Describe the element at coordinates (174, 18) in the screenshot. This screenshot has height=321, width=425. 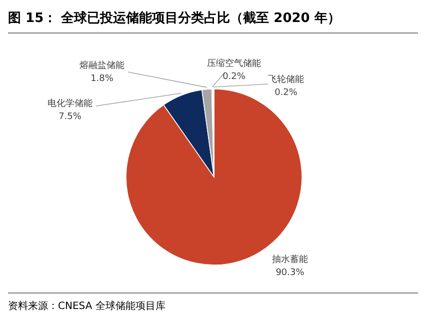
I see `chart-title: 图 15： 全球已投运储能项目分类占比（截至 2020 年）` at that location.